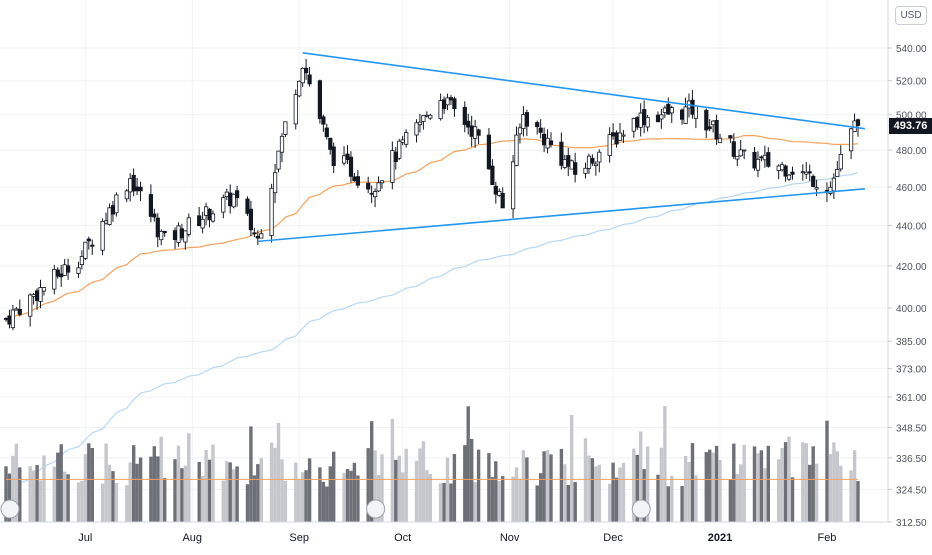 The height and width of the screenshot is (555, 932). Describe the element at coordinates (720, 538) in the screenshot. I see `time-tick-label: 2021` at that location.